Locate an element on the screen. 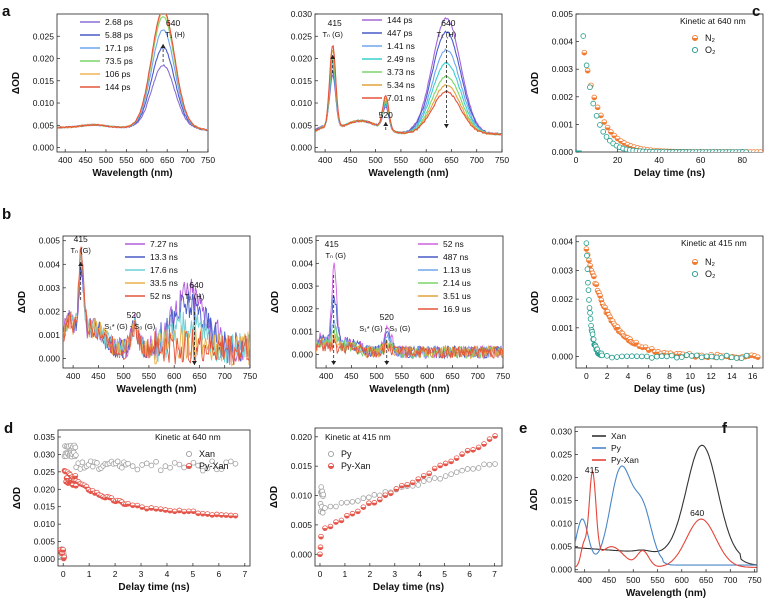  y-tick-label: 0.030 is located at coordinates (562, 432).